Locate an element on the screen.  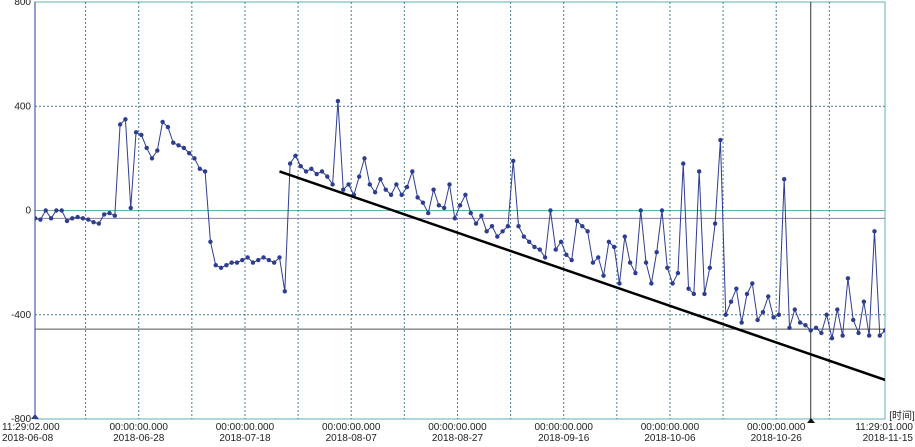
y-tick-label: 400 is located at coordinates (22, 106).